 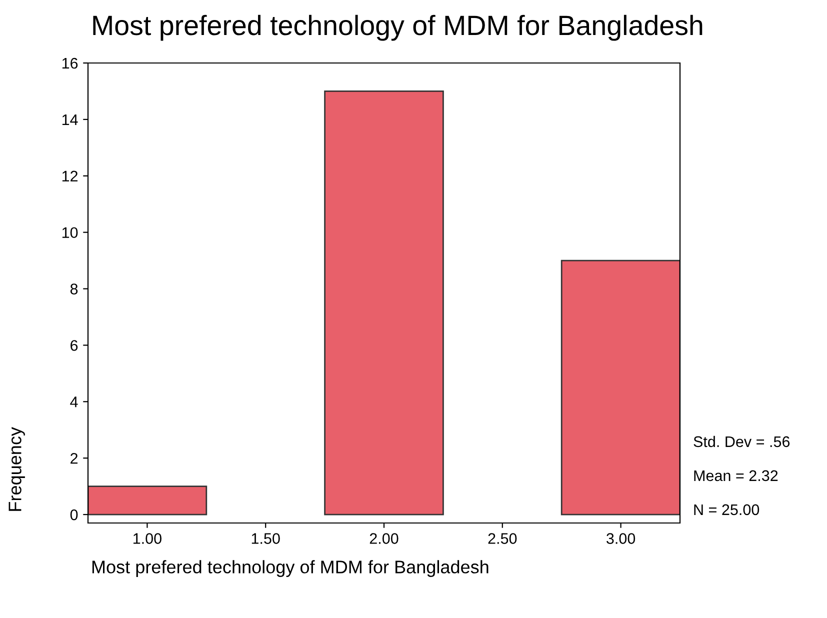 I want to click on chart-title: Most prefered technology of MDM for Bangladesh, so click(x=397, y=27).